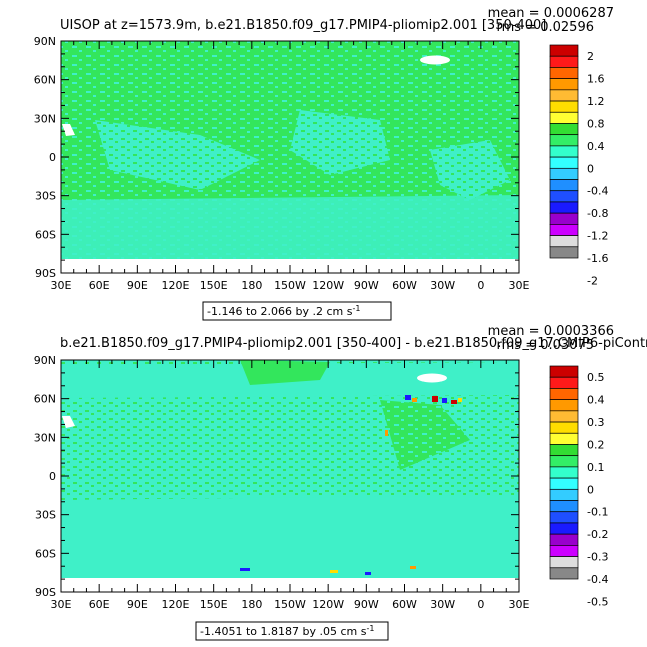  Describe the element at coordinates (578, 165) in the screenshot. I see `panel-1-colorbar: 2 1.6 1.2 0.8 0.4 0 -0.4 -0.8 -1.2 -1.6 -2` at that location.